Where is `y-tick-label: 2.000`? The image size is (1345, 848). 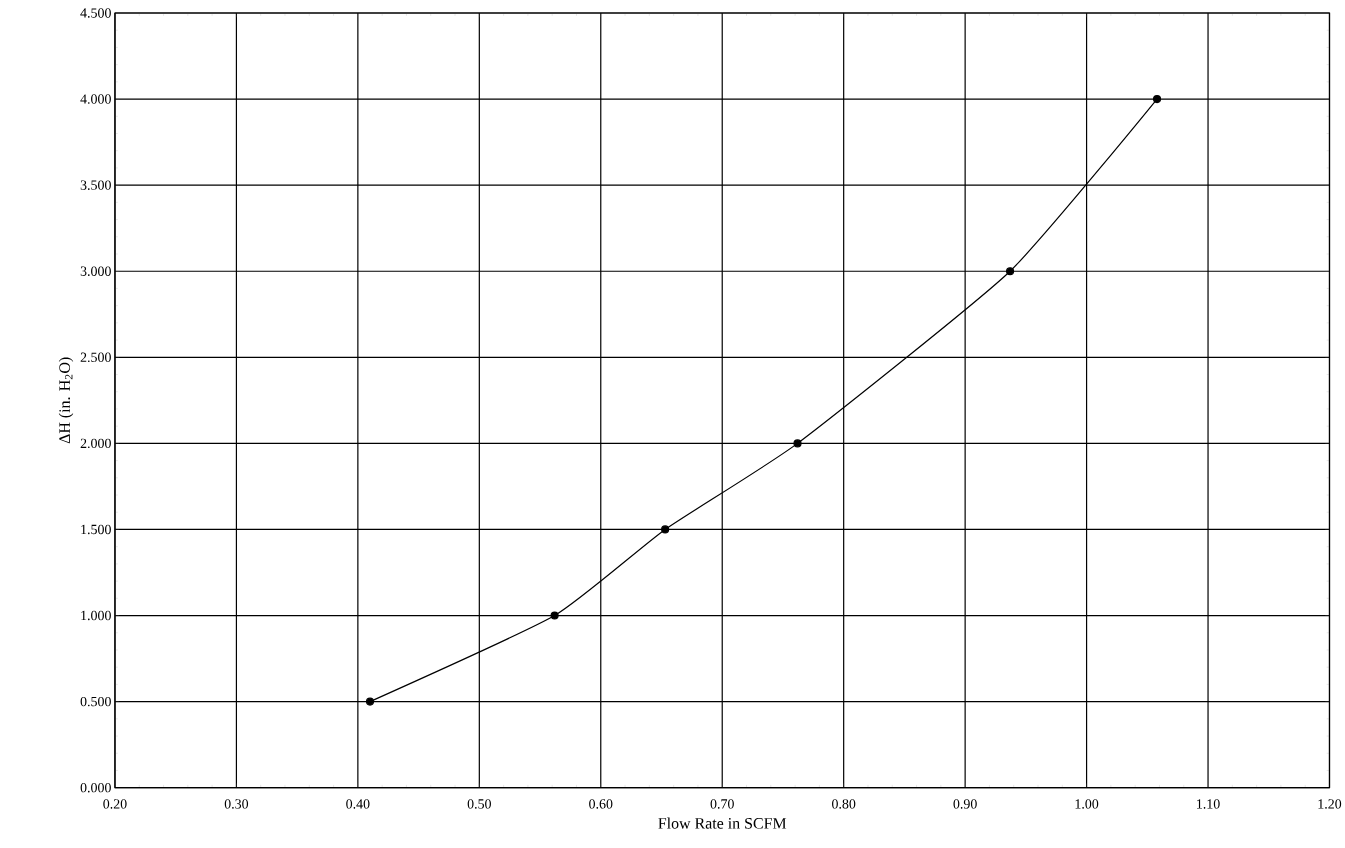
y-tick-label: 2.000 is located at coordinates (95, 443).